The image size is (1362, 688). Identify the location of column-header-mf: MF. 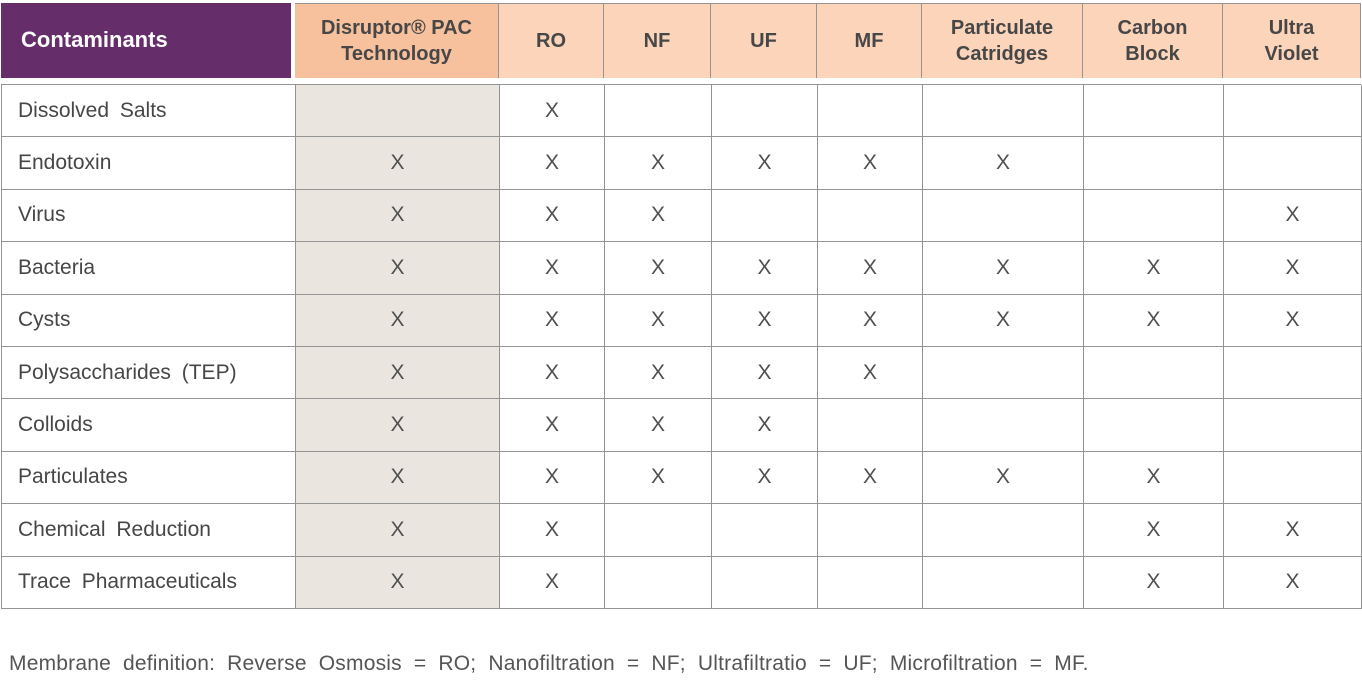
(869, 40).